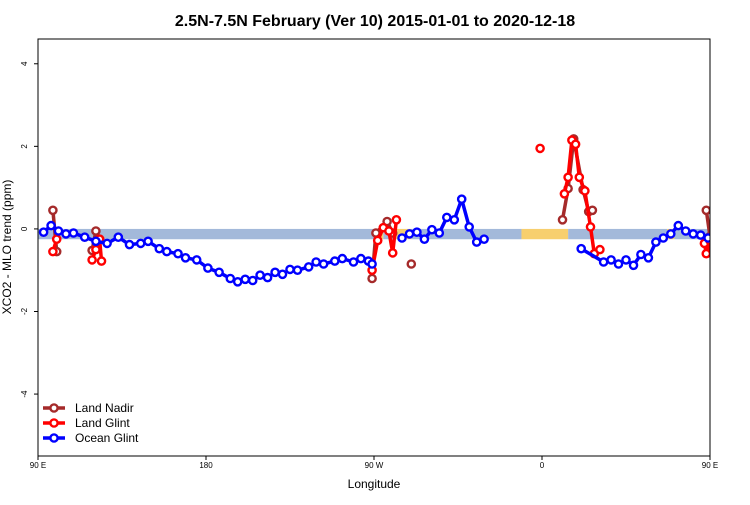 This screenshot has width=750, height=505. What do you see at coordinates (104, 408) in the screenshot?
I see `legend-label: Land Nadir` at bounding box center [104, 408].